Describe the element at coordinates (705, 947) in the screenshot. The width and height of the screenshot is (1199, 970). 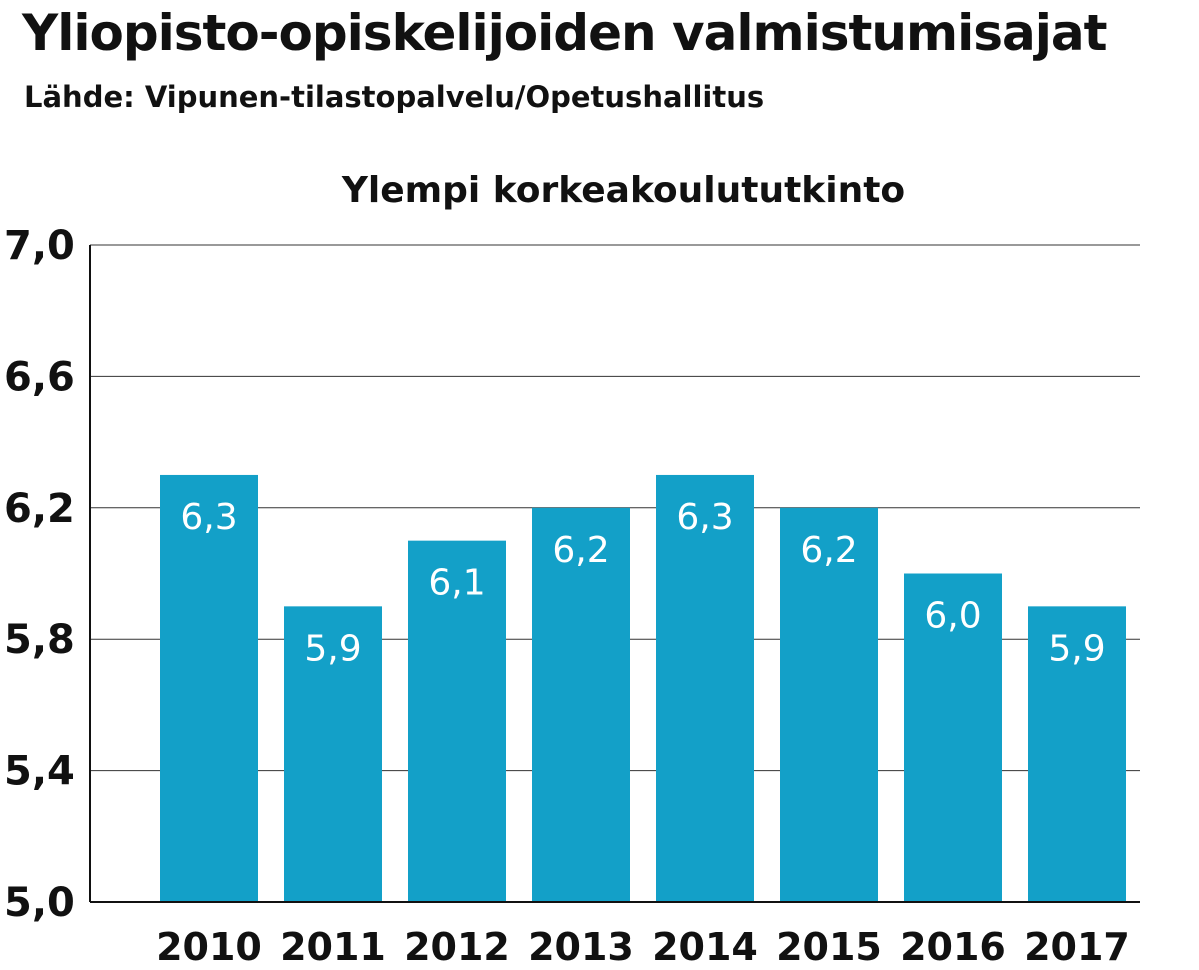
I see `x-tick-label: 2014` at that location.